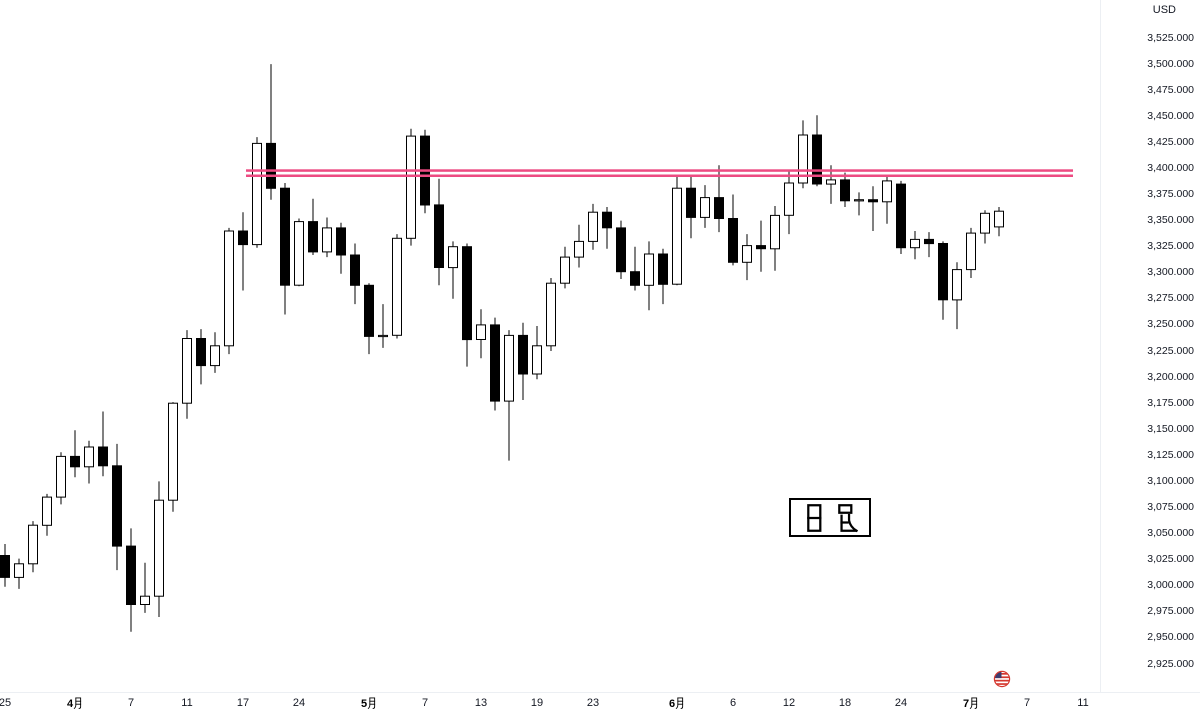  What do you see at coordinates (1170, 272) in the screenshot?
I see `price-tick-label: 3,300.000` at bounding box center [1170, 272].